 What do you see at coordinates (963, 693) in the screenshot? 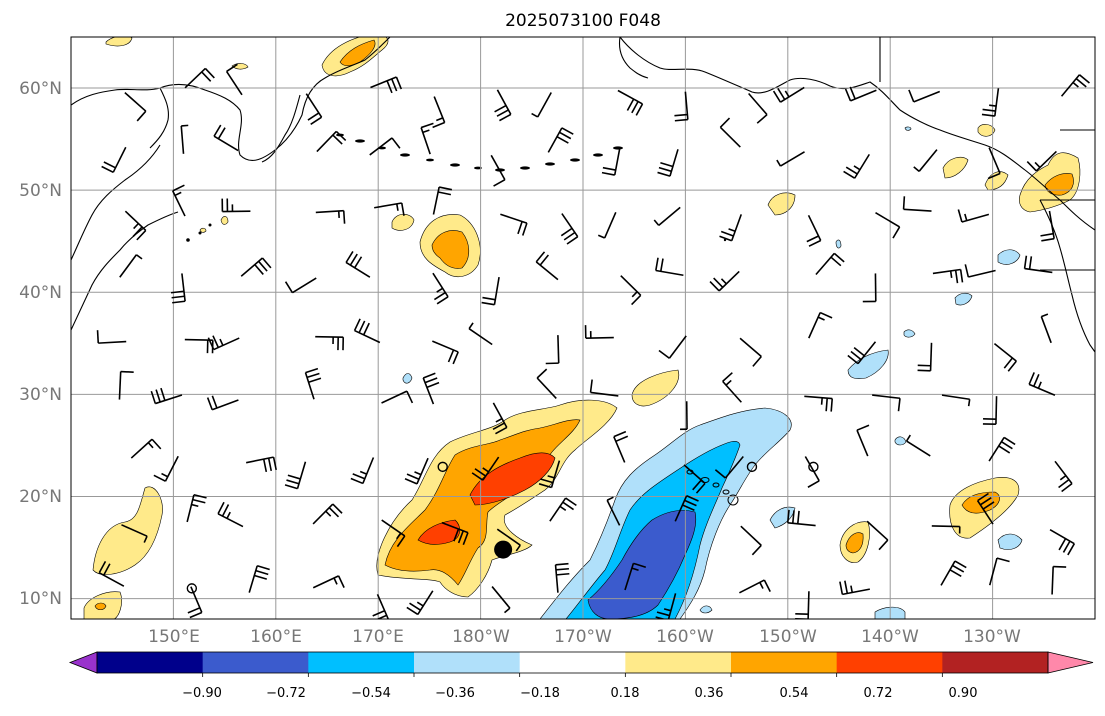
I see `colorbar-tick-label: 0.90` at bounding box center [963, 693].